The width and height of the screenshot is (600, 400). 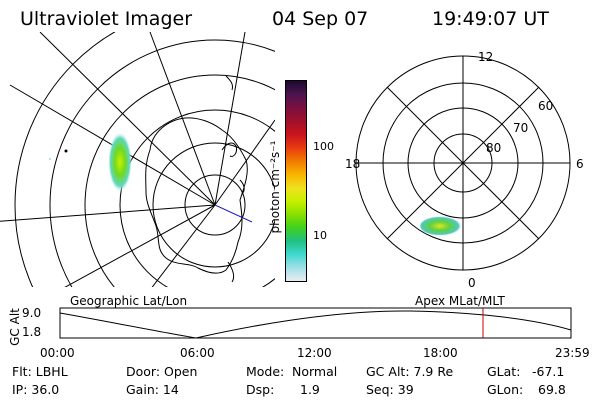 I want to click on polar-label-bottom: 0, so click(x=472, y=283).